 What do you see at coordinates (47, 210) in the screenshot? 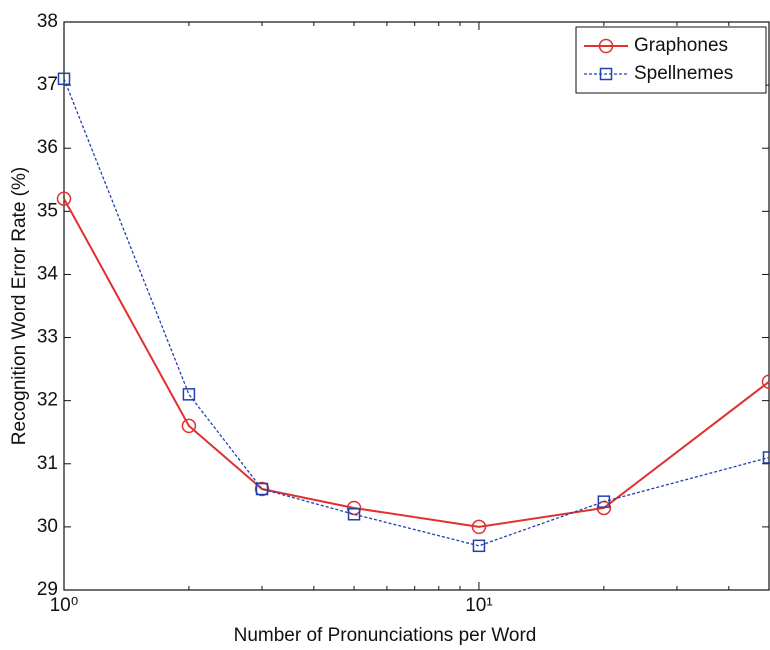
I see `y-tick-label: 35` at bounding box center [47, 210].